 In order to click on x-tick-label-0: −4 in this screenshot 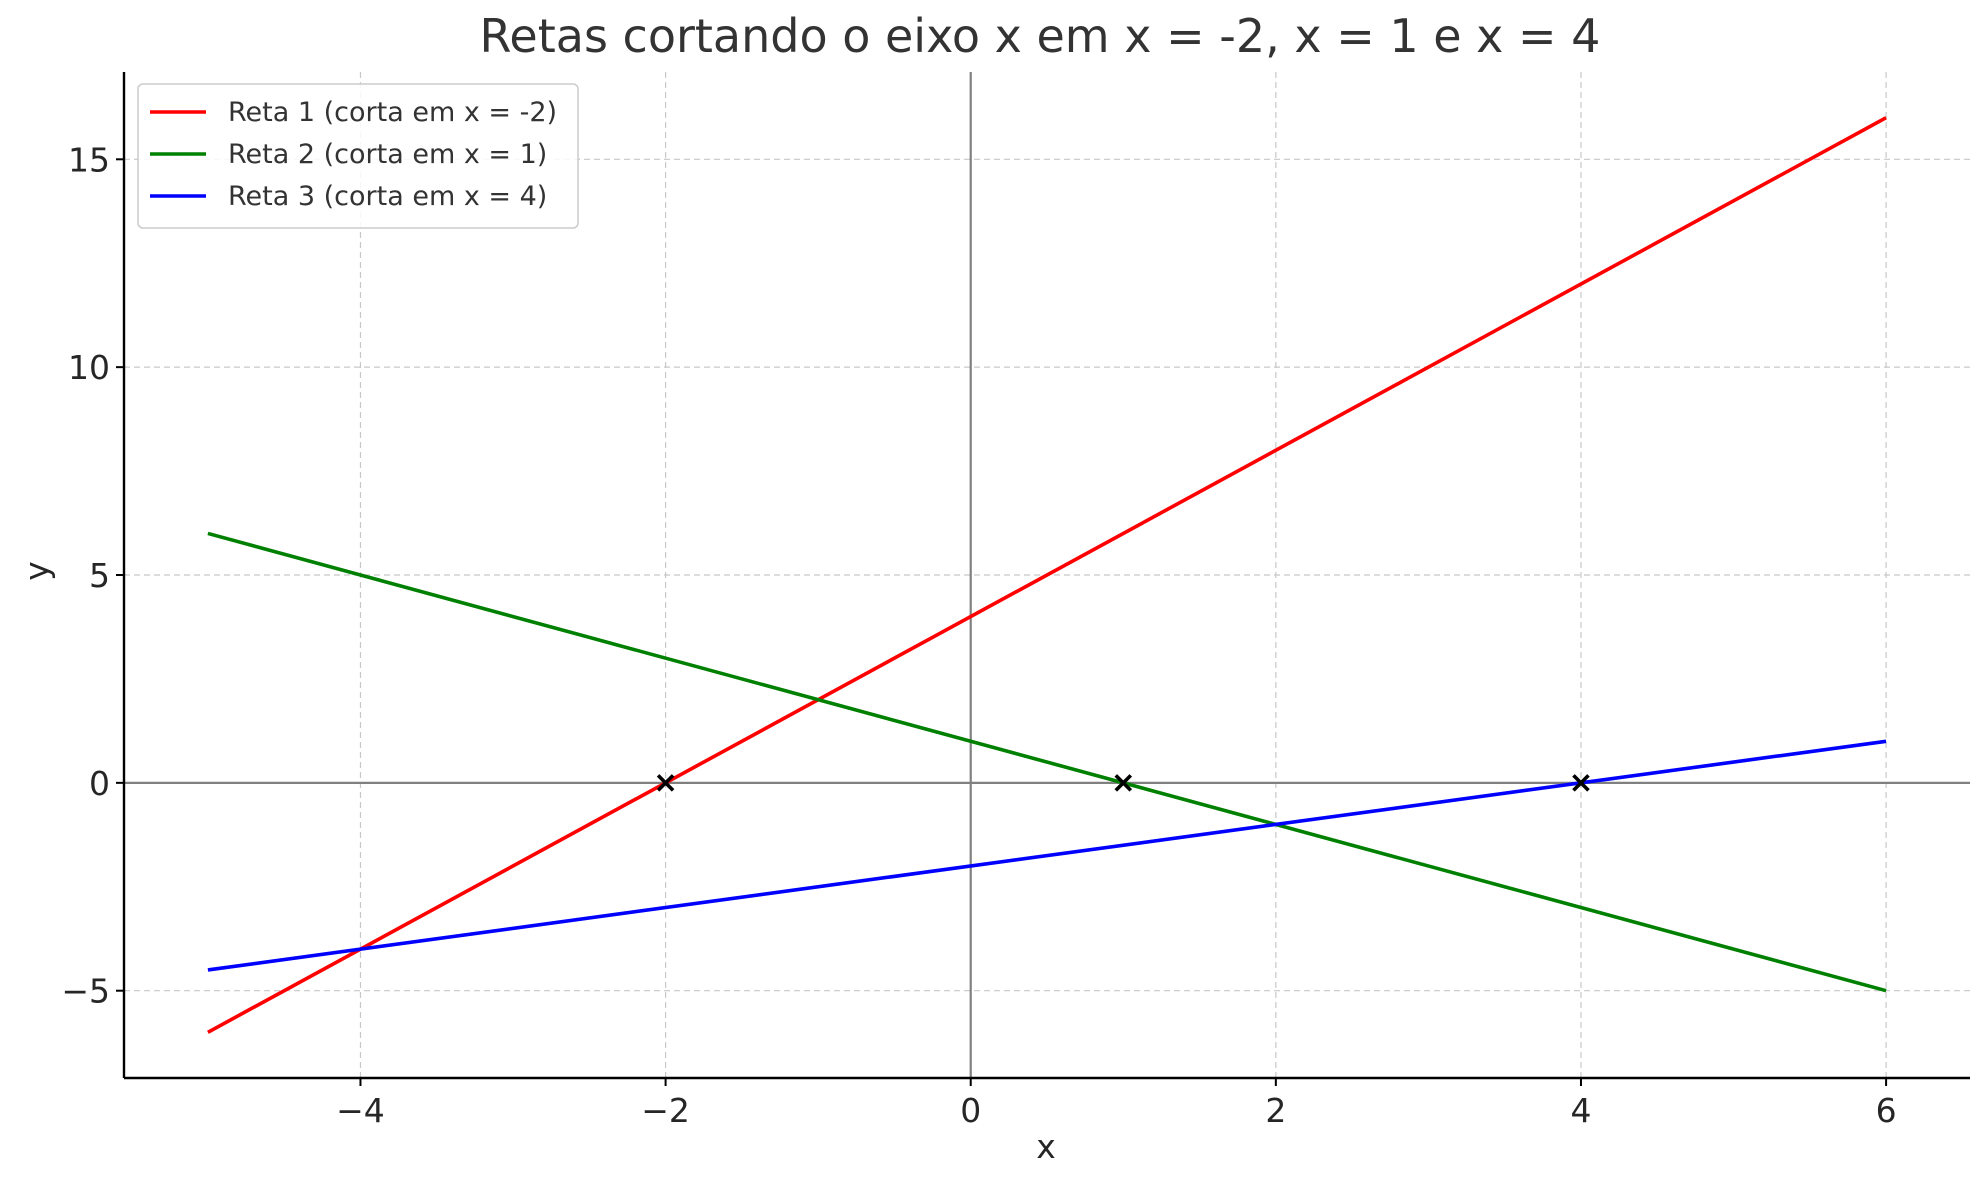, I will do `click(360, 1110)`.